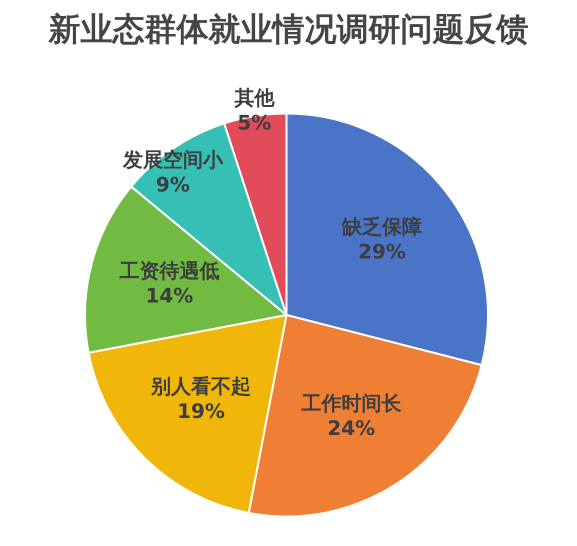 The width and height of the screenshot is (577, 546). What do you see at coordinates (288, 29) in the screenshot?
I see `chart-title: 新业态群体就业情况调研问题反馈` at bounding box center [288, 29].